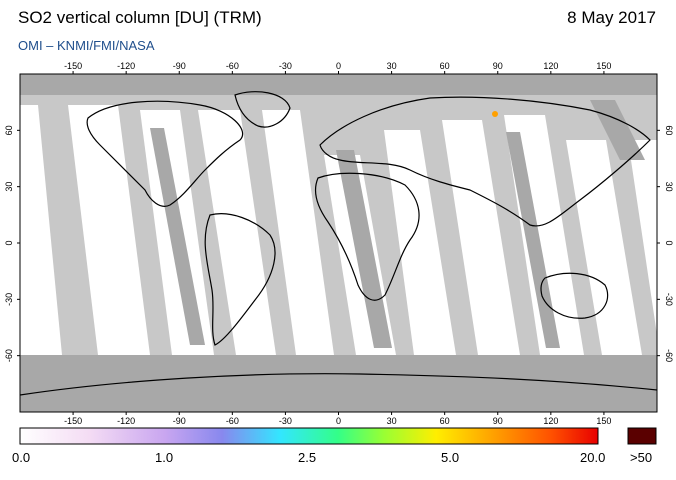 This screenshot has width=676, height=480. I want to click on right-tick-label: -60, so click(669, 355).